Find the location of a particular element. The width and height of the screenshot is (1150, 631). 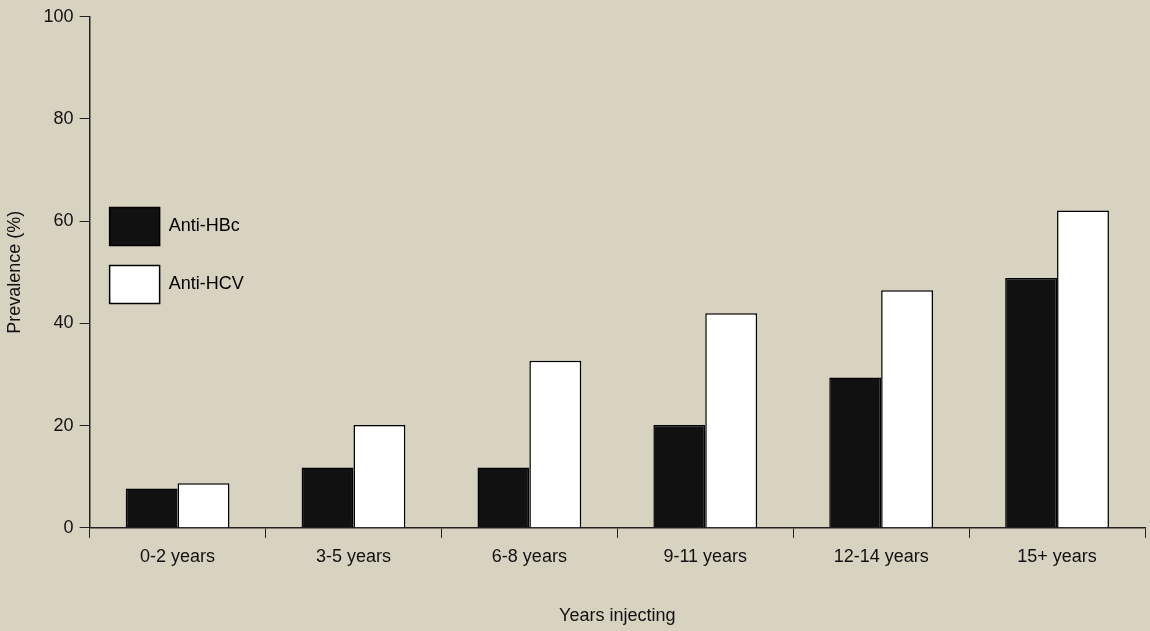

x-tick-label: 9-11 years is located at coordinates (705, 555).